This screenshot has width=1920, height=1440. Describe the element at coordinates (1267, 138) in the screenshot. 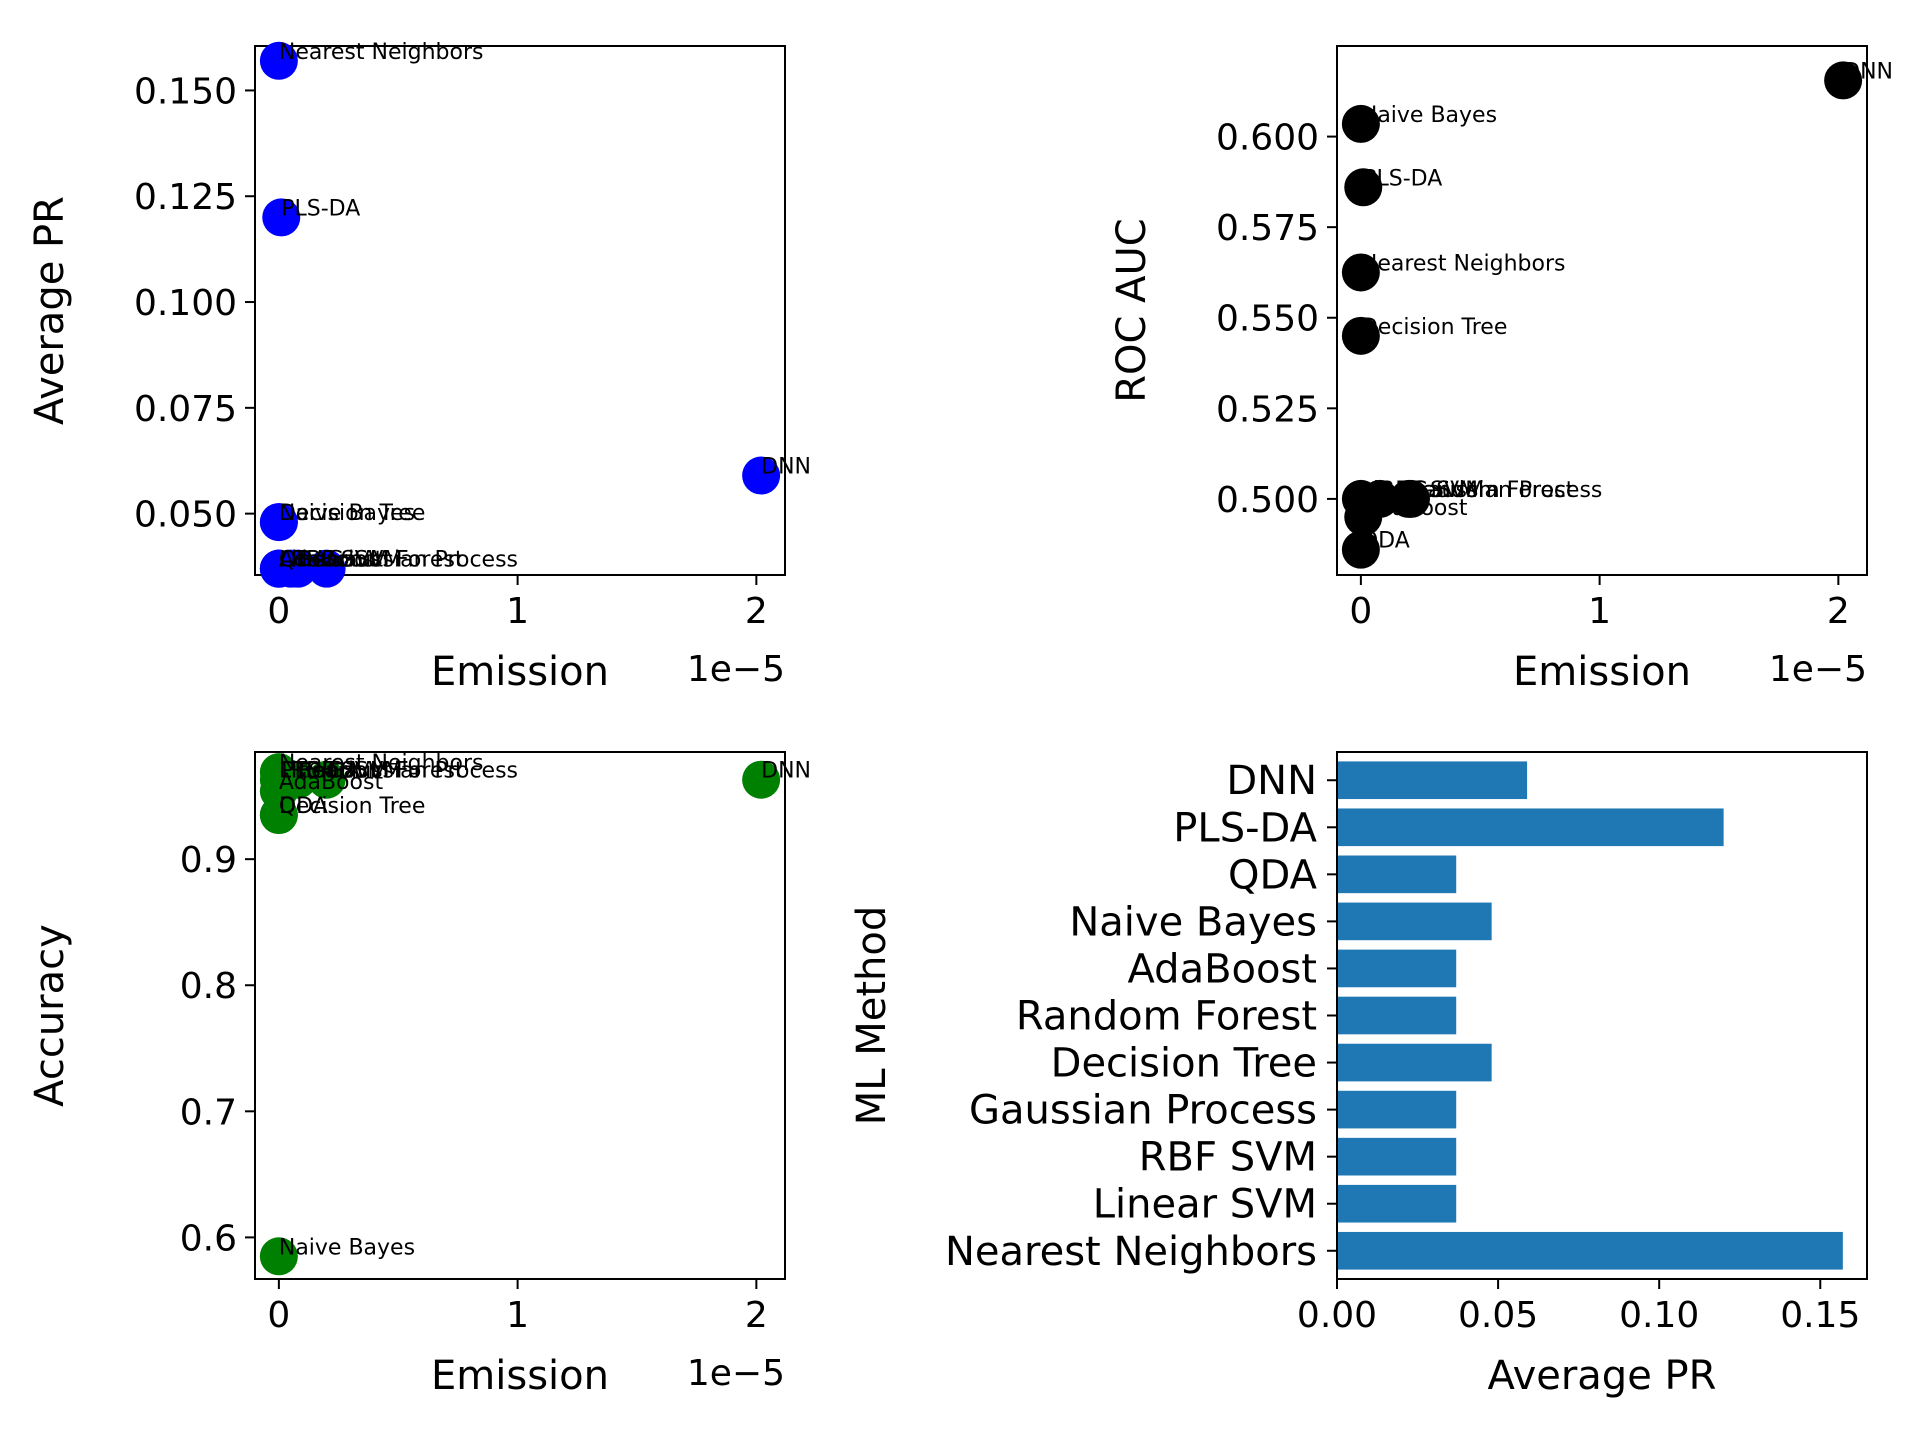

I see `y-tick-label: 0.600` at that location.